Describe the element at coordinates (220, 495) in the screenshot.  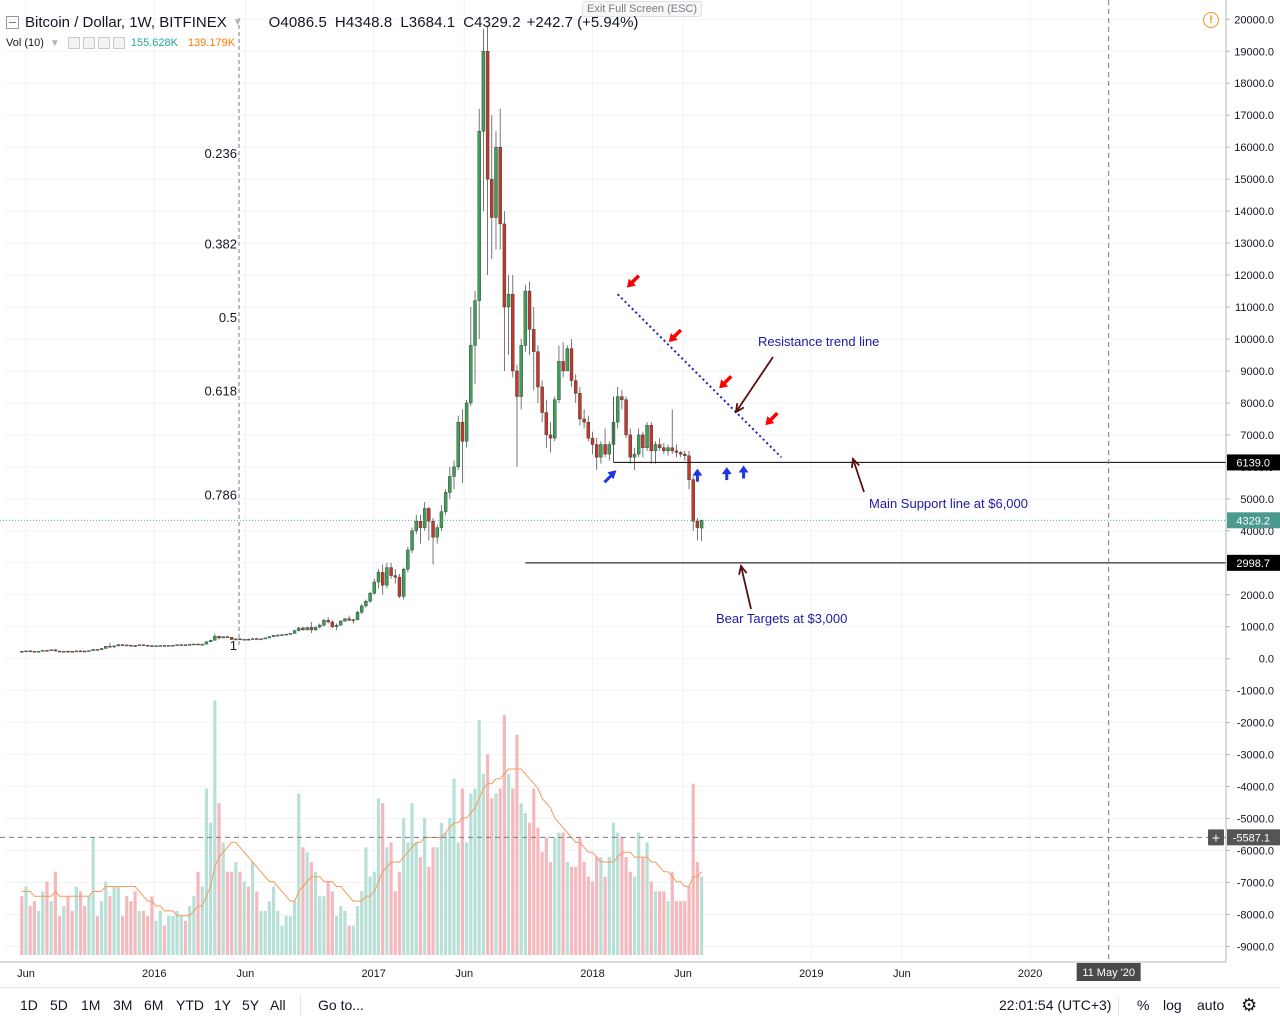
I see `fib-level-label: 0.786` at that location.